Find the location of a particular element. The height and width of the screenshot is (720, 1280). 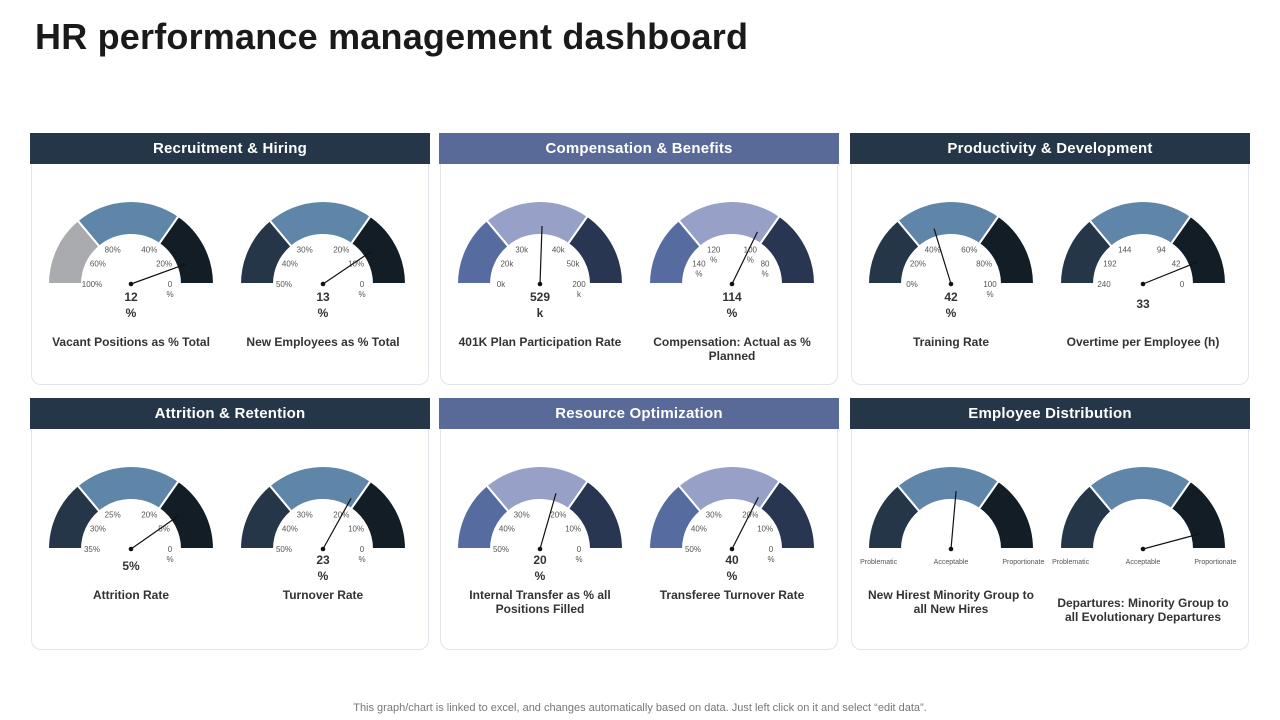

gauge-tick-label: 120% is located at coordinates (714, 255).